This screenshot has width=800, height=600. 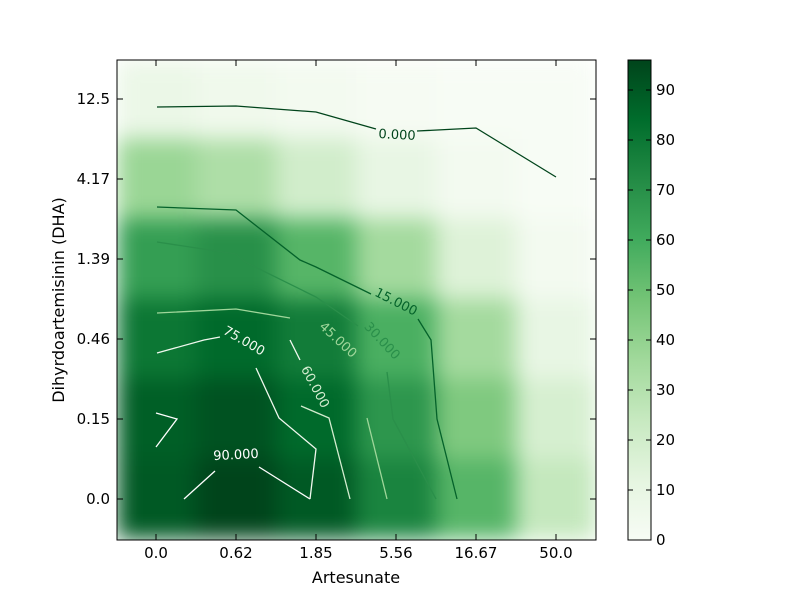 I want to click on y-tick-label: 0.0, so click(x=98, y=499).